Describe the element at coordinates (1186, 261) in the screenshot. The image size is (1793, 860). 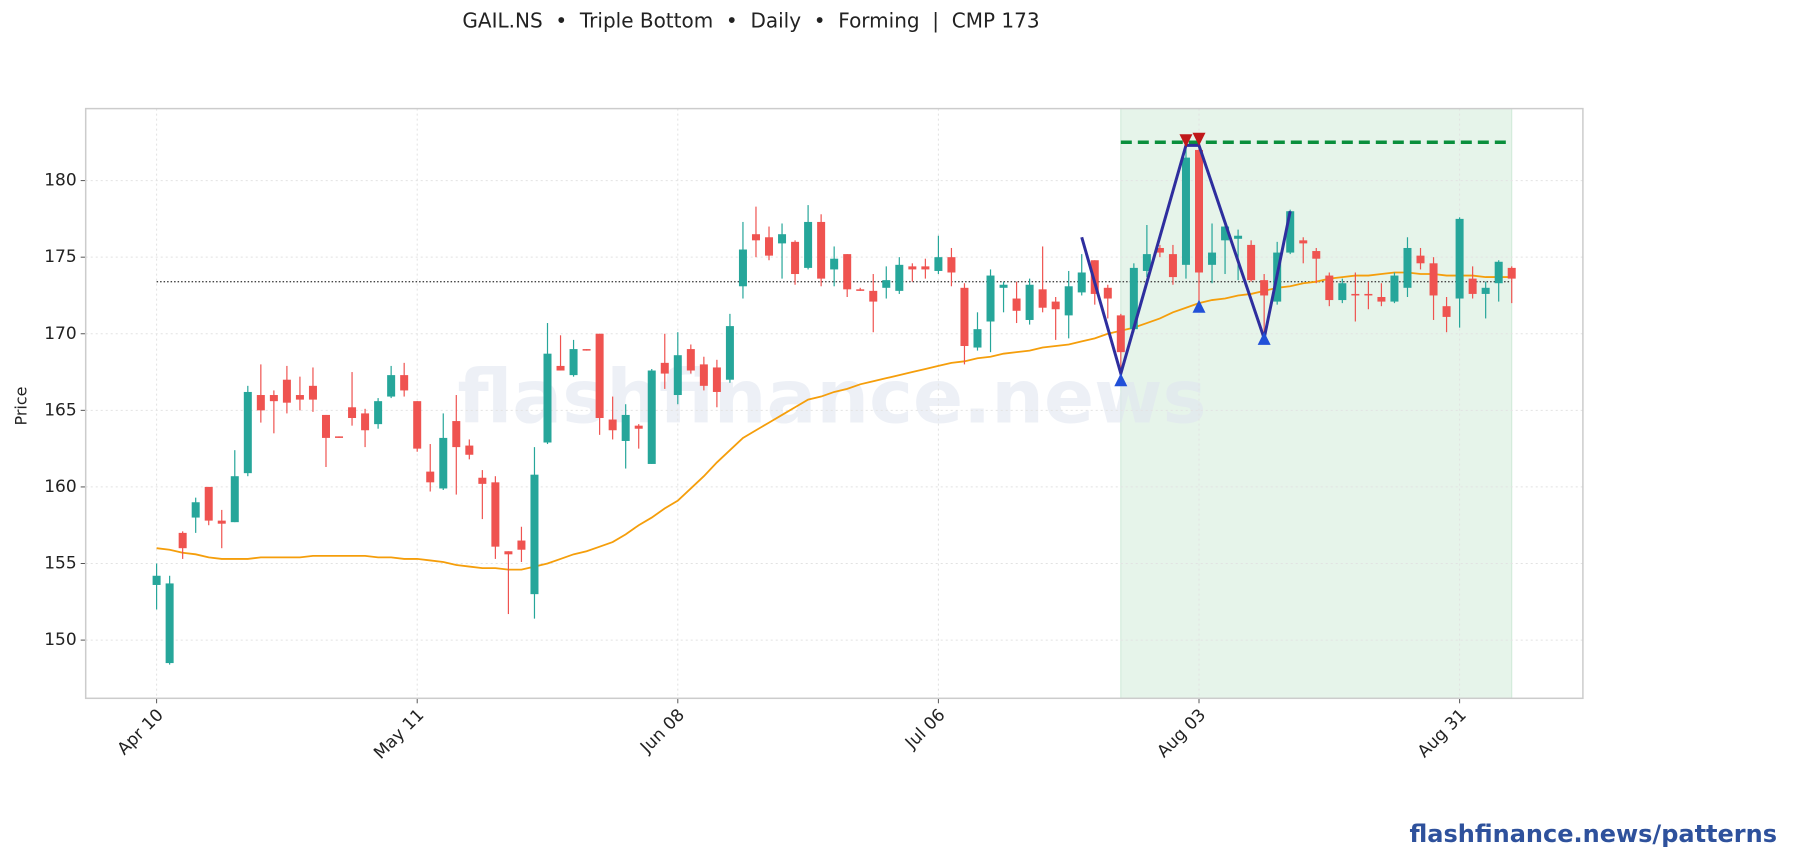
I see `pattern-zigzag` at that location.